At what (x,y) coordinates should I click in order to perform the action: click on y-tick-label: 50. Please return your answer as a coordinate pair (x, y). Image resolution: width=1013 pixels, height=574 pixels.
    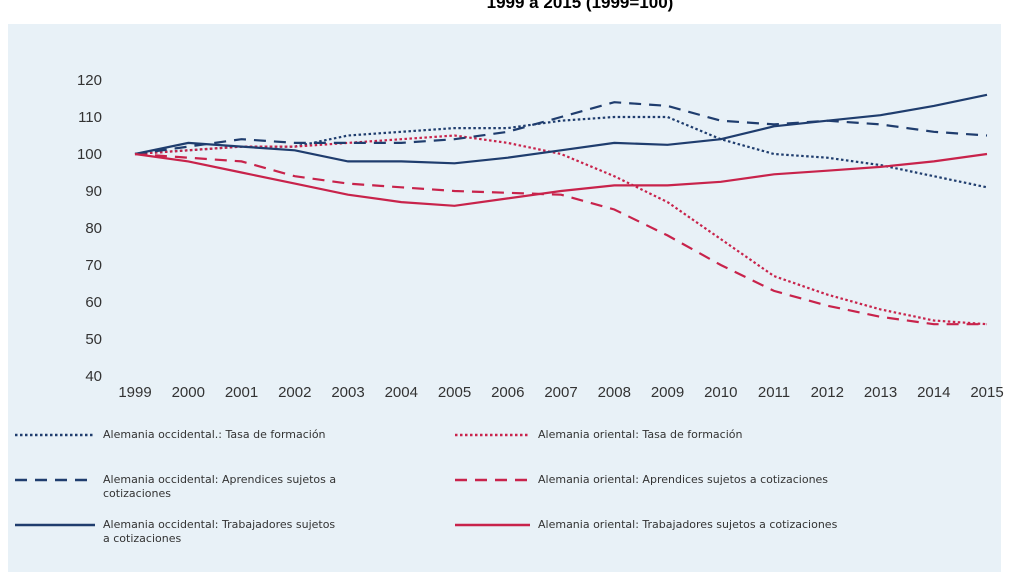
    Looking at the image, I should click on (93, 339).